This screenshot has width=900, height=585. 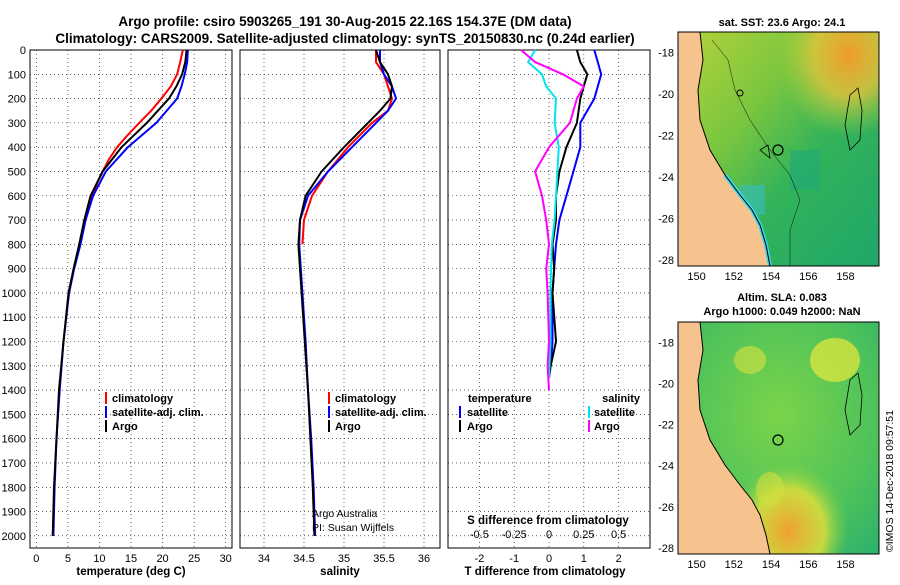 What do you see at coordinates (383, 559) in the screenshot?
I see `x-tick-label: 35.5` at bounding box center [383, 559].